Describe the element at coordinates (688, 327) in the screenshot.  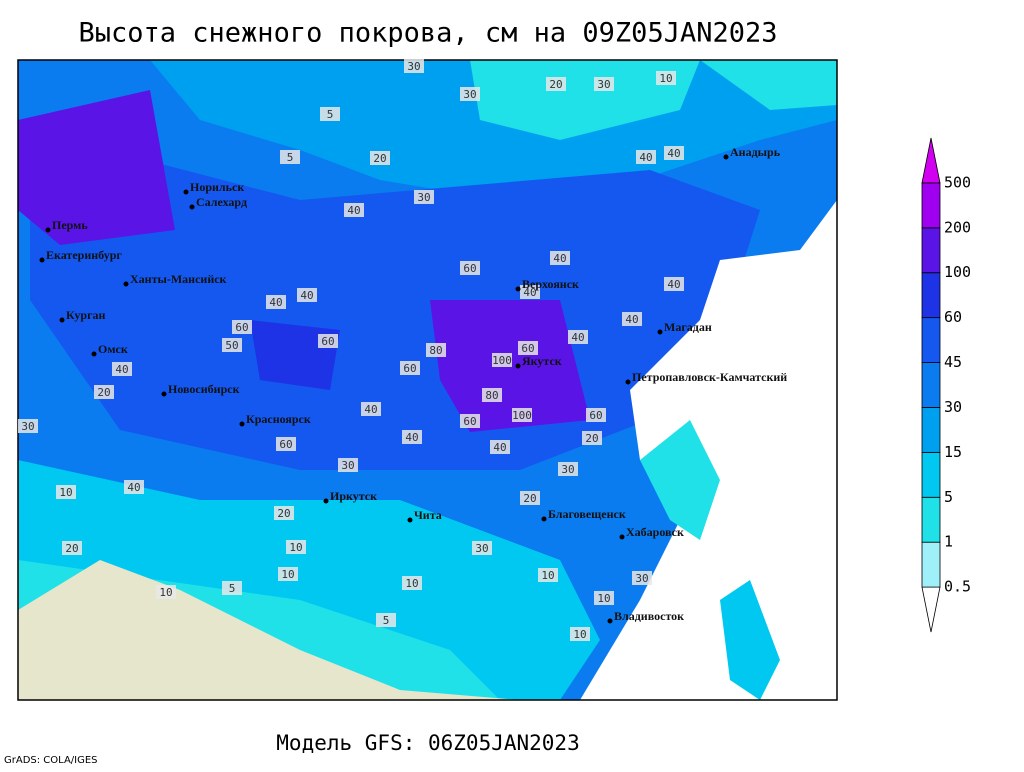
I see `city-label: Магадан` at that location.